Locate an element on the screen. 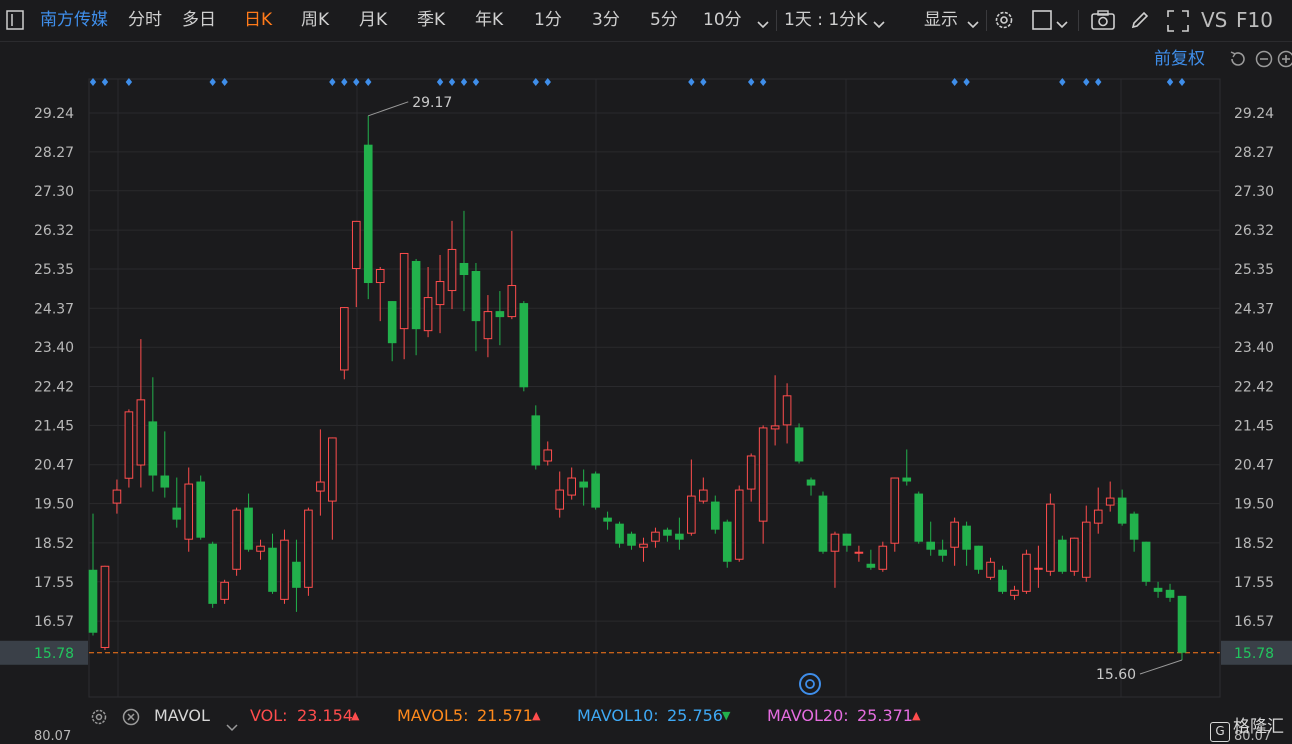 The height and width of the screenshot is (744, 1292). min-label-leader is located at coordinates (1161, 667).